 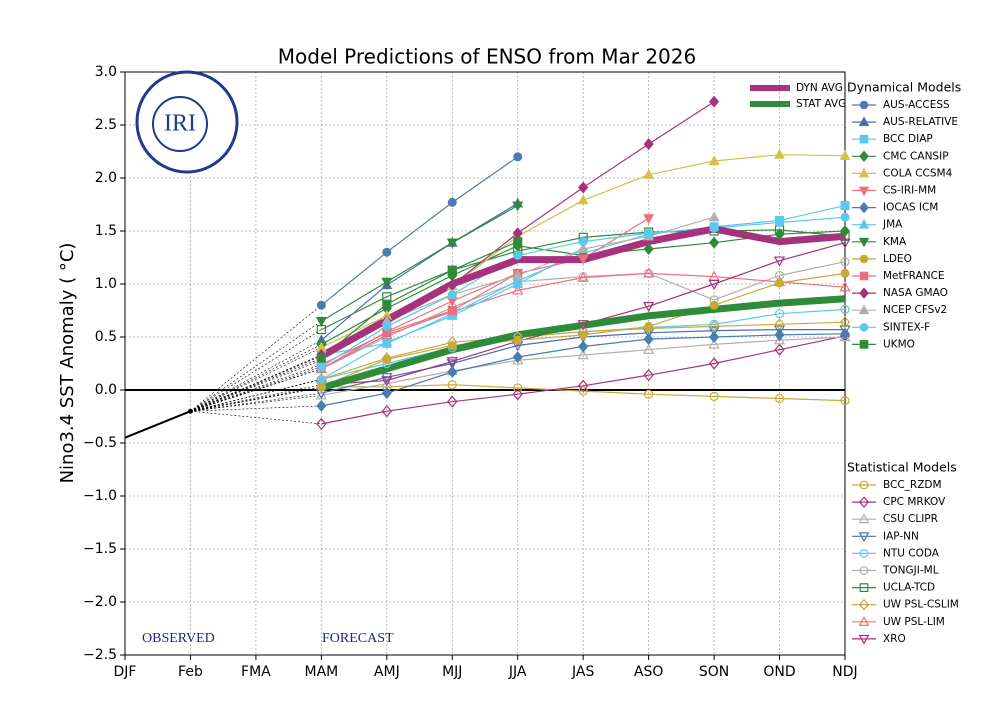 I want to click on legend-label: NCEP CFSv2, so click(x=915, y=310).